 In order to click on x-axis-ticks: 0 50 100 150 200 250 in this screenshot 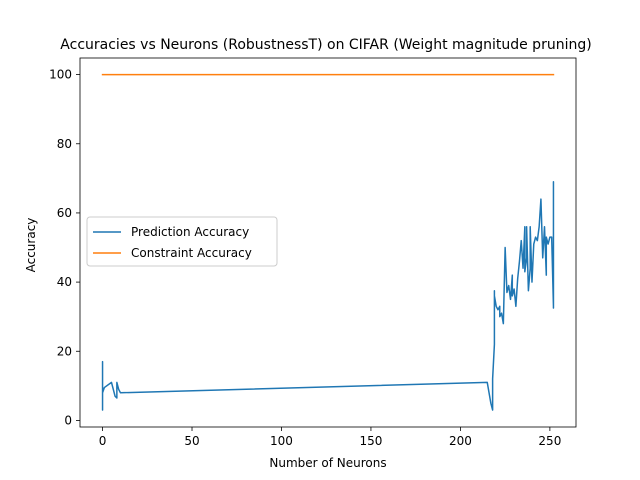, I will do `click(330, 437)`.